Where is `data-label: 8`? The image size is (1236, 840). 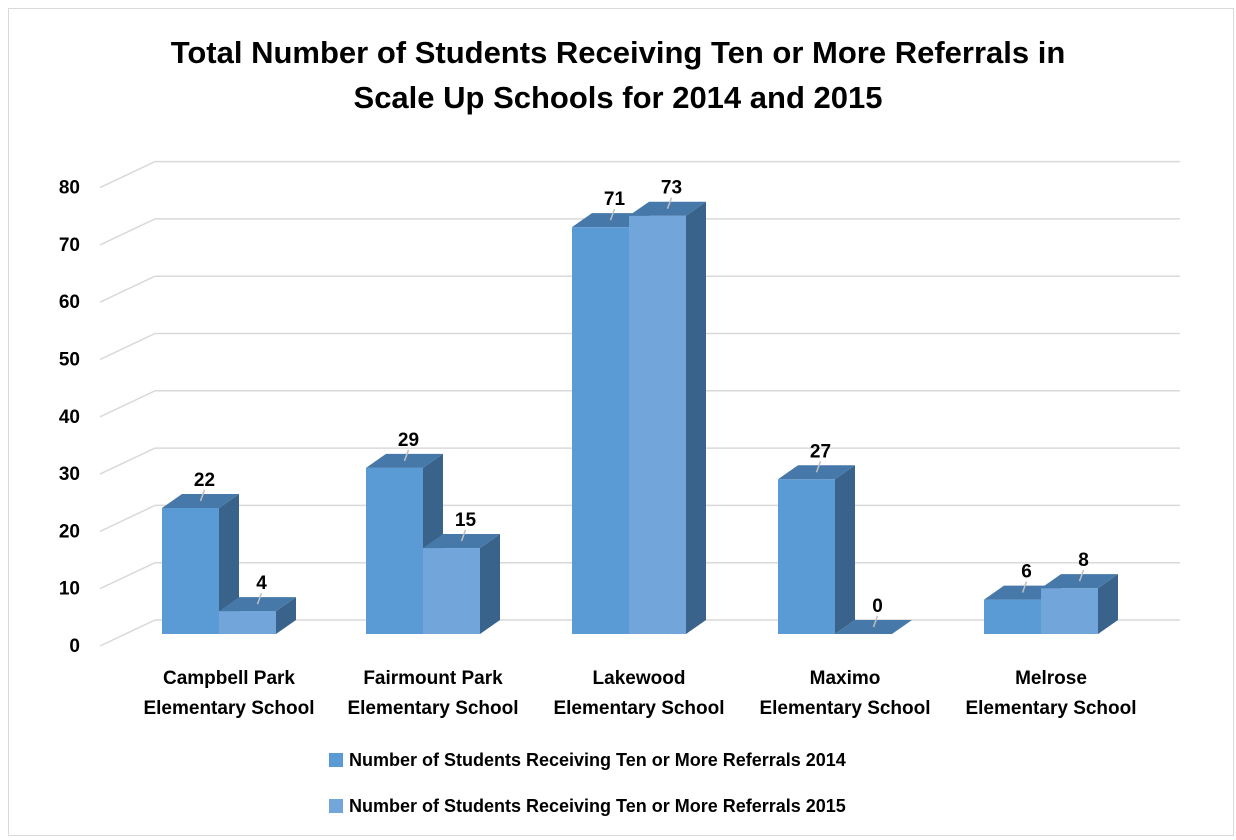
data-label: 8 is located at coordinates (1083, 560).